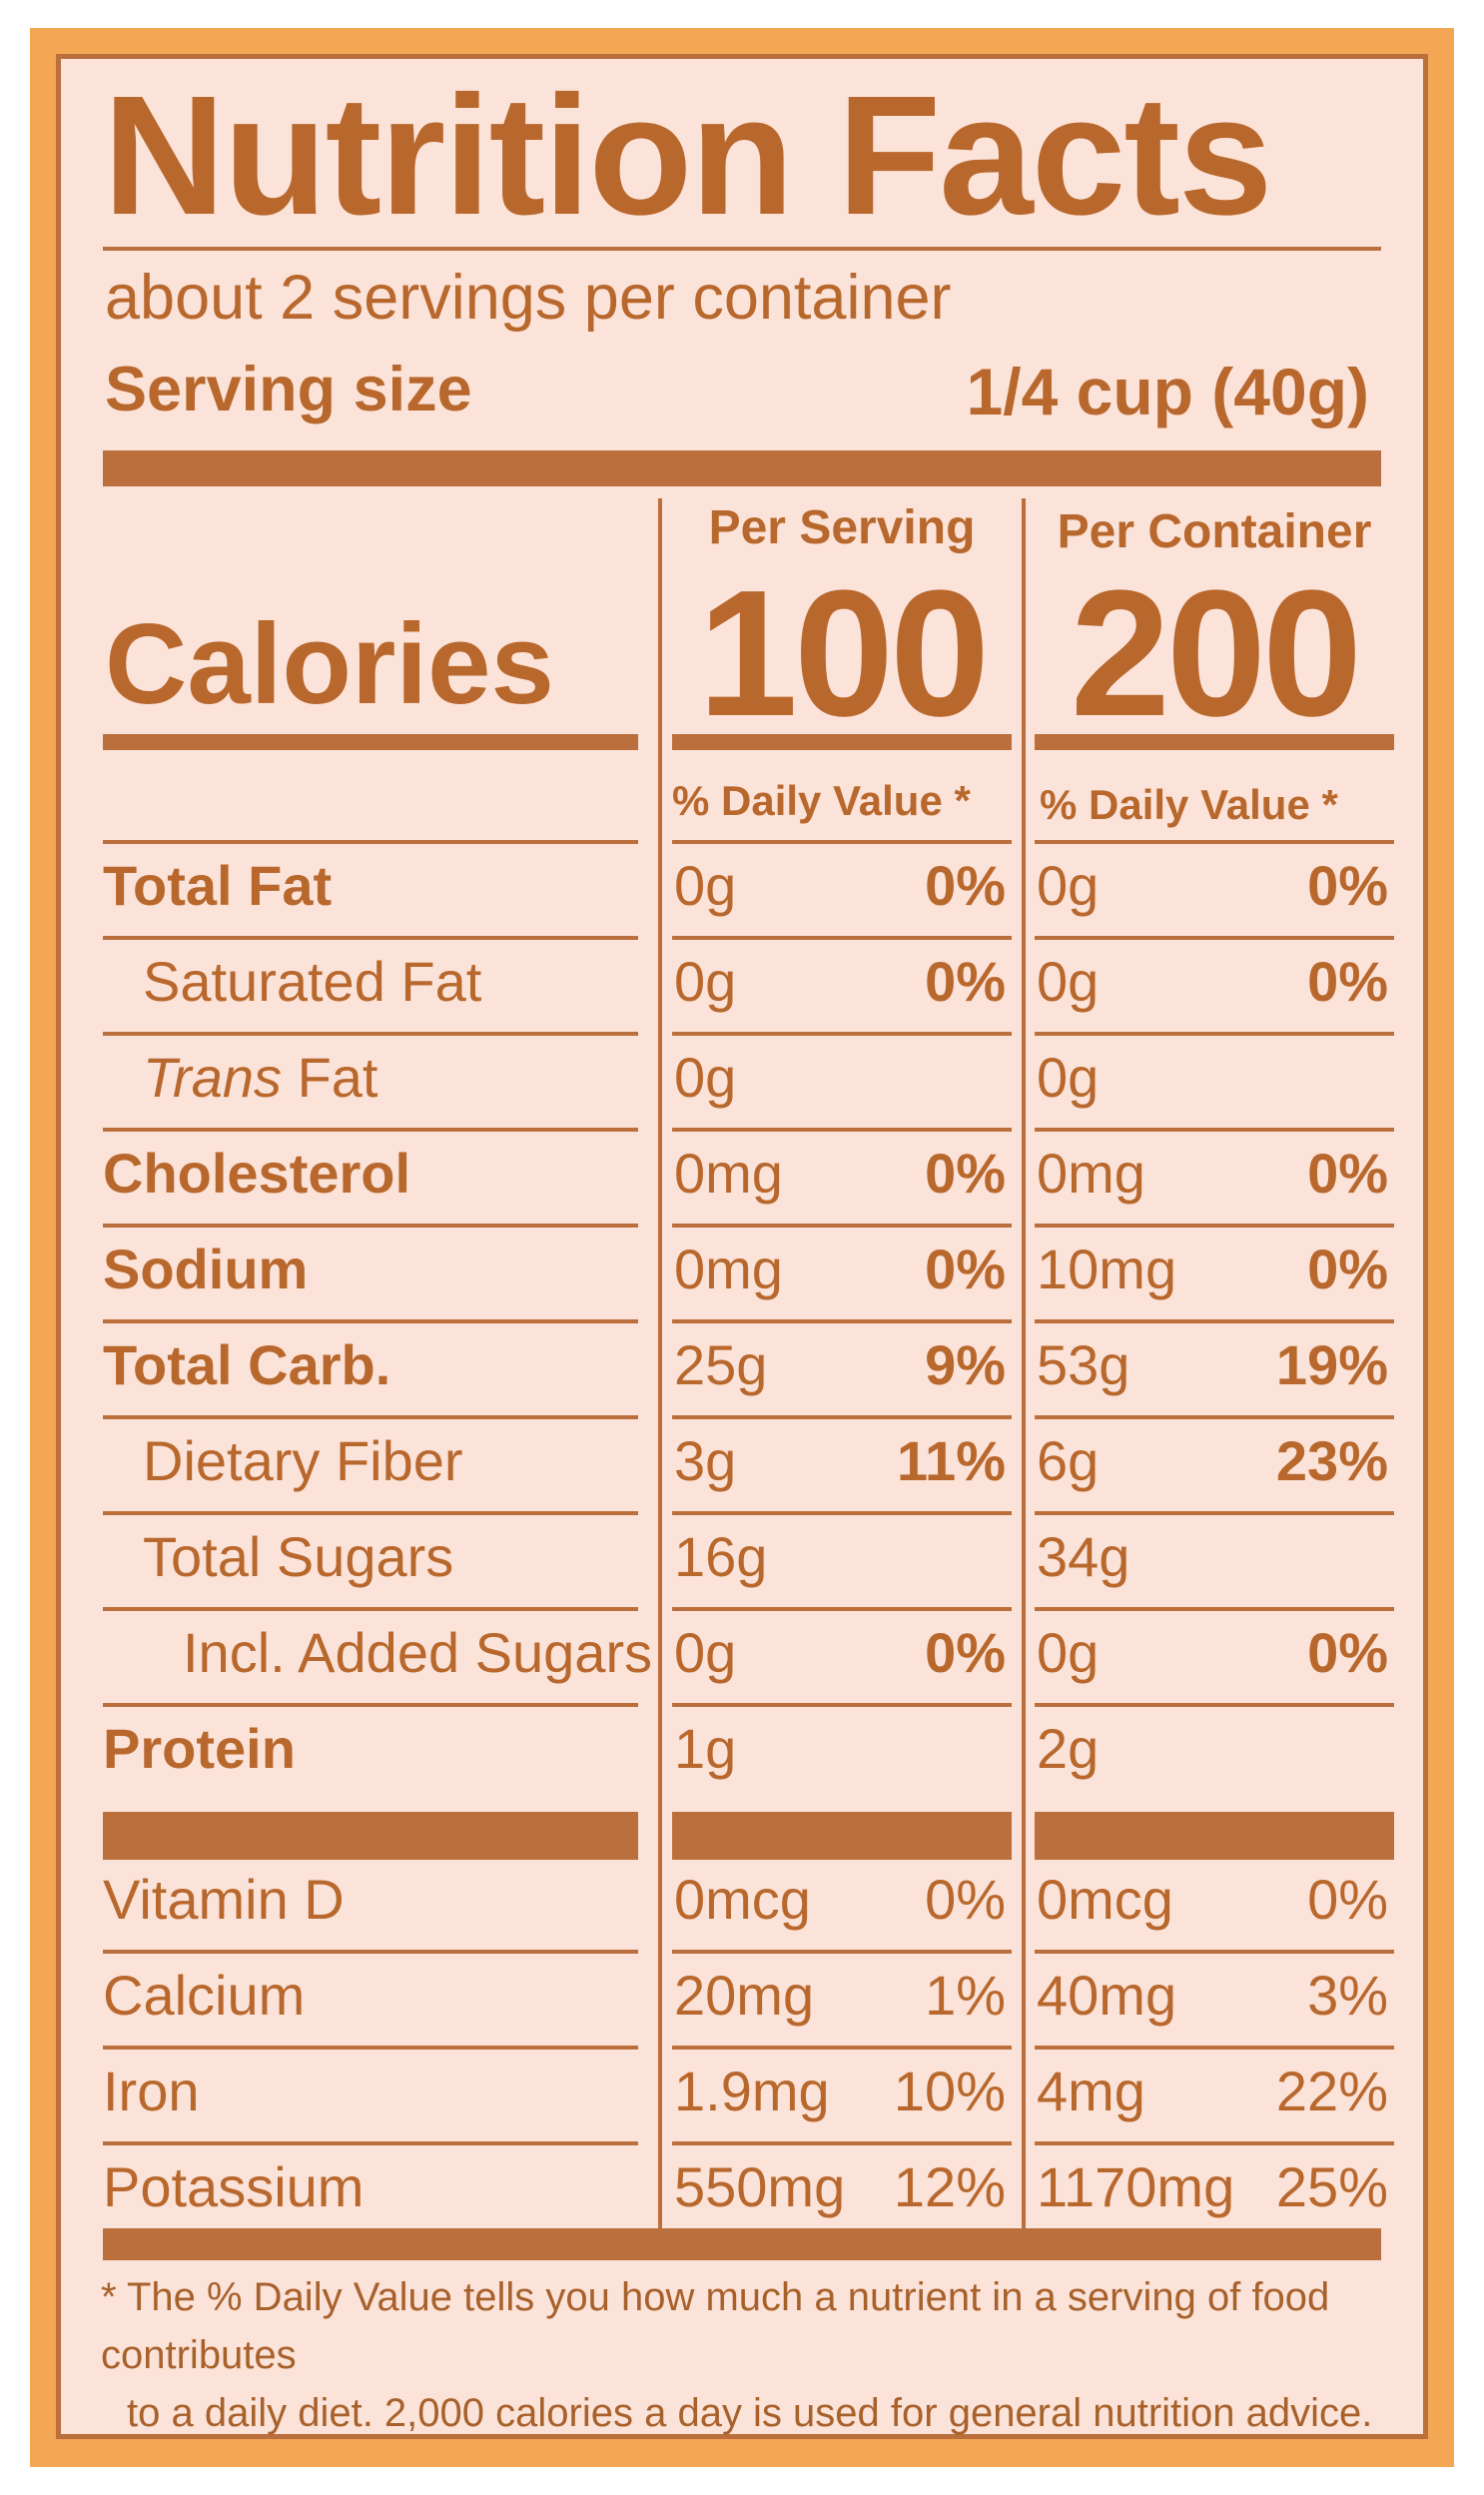 Image resolution: width=1484 pixels, height=2495 pixels. I want to click on vitamin-bar-mid, so click(842, 1836).